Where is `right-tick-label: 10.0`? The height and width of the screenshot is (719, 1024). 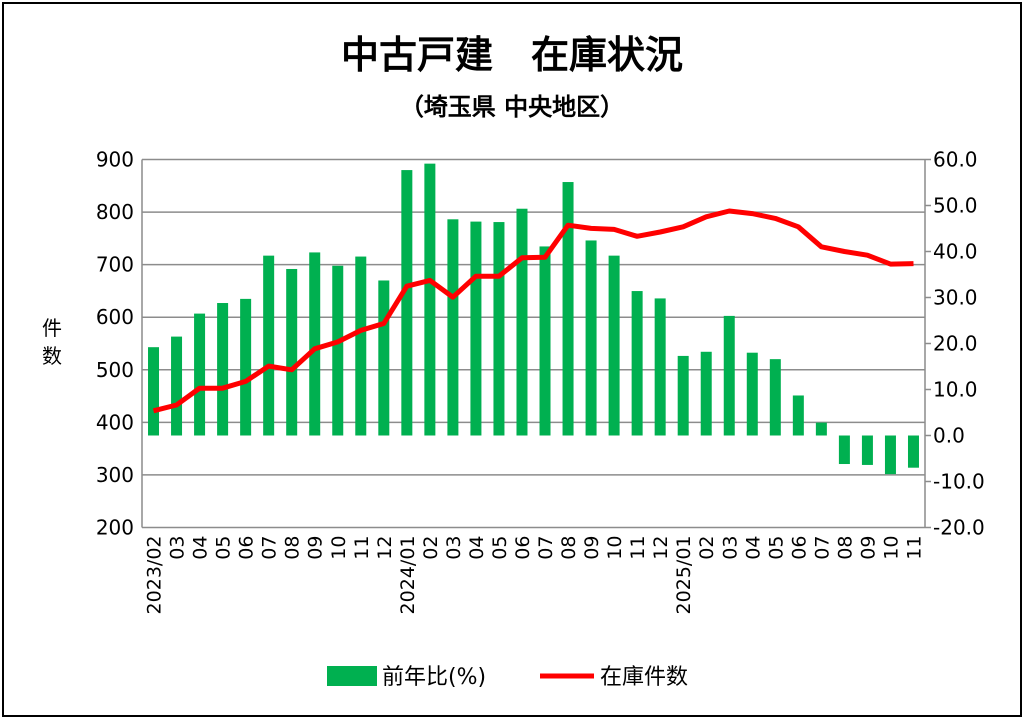 right-tick-label: 10.0 is located at coordinates (955, 390).